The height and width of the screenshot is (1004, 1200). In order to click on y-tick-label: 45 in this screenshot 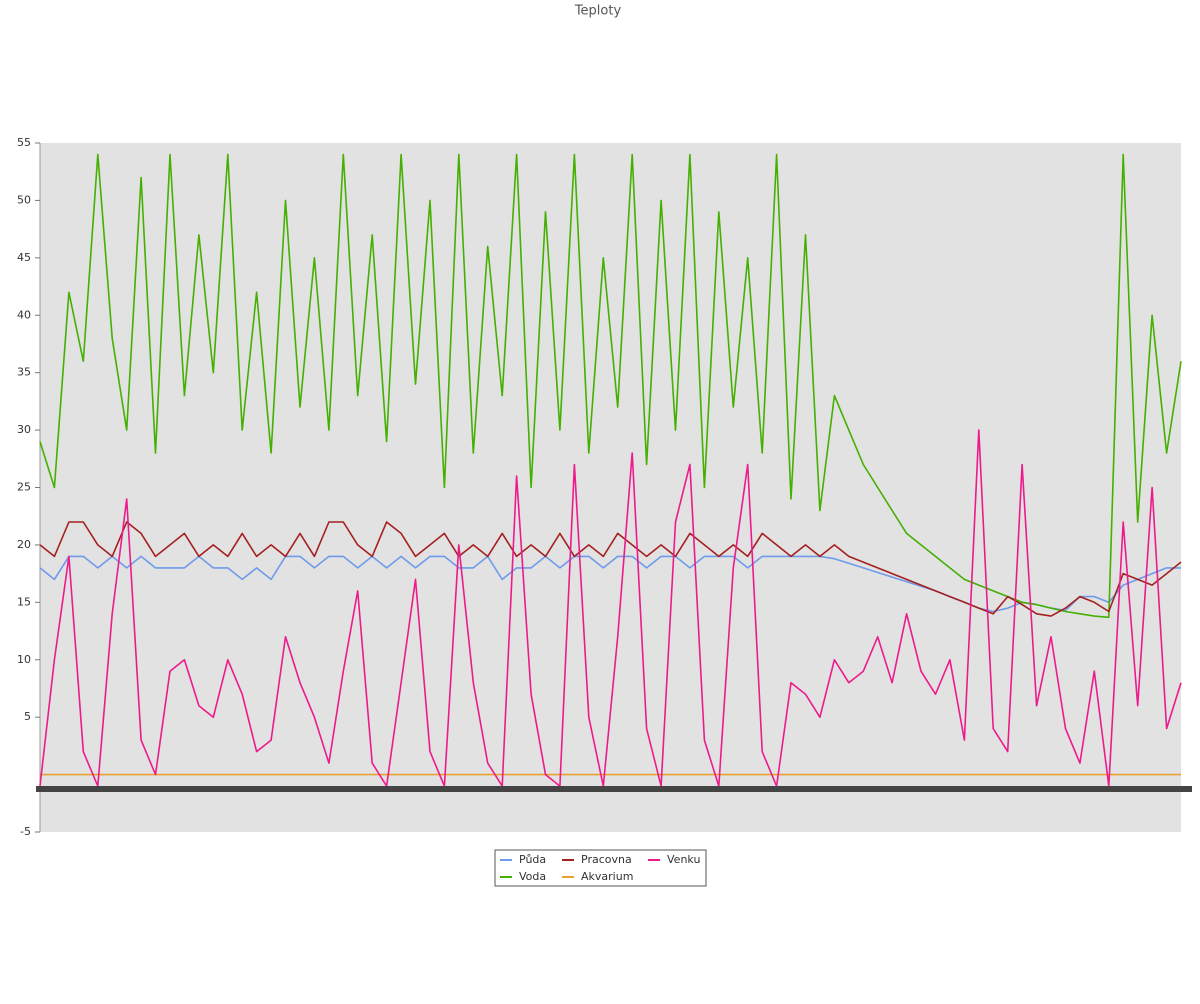, I will do `click(24, 257)`.